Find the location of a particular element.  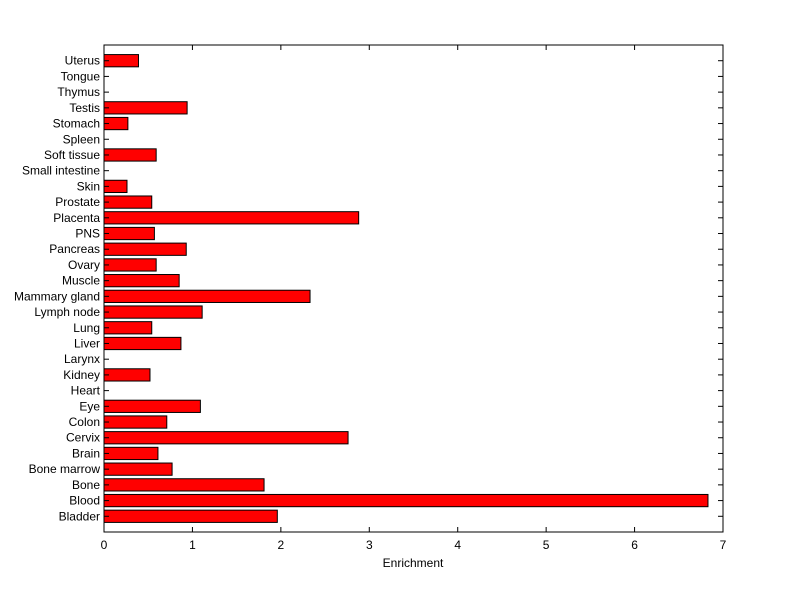

bar-lung is located at coordinates (128, 328).